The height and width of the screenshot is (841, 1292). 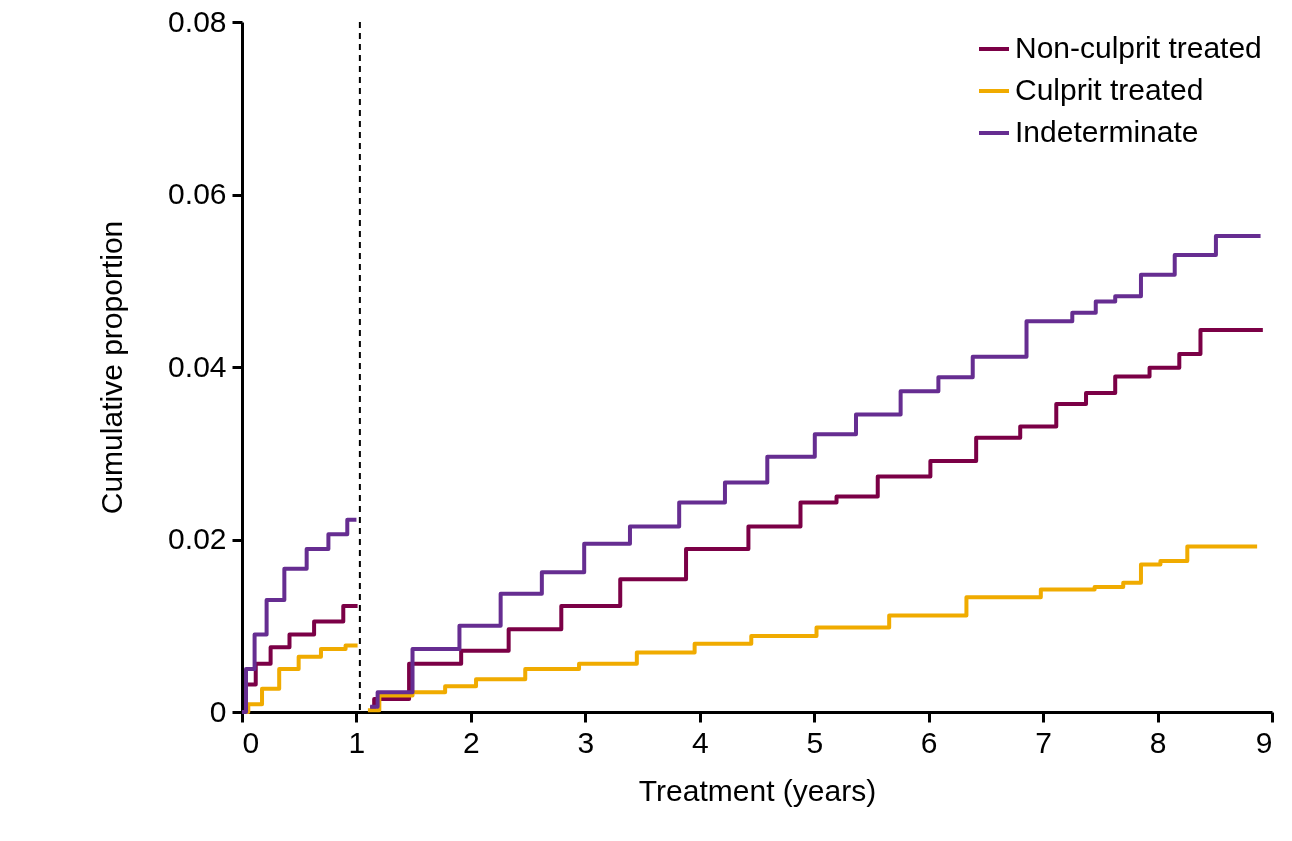 What do you see at coordinates (757, 790) in the screenshot?
I see `x-axis-title: Treatment (years)` at bounding box center [757, 790].